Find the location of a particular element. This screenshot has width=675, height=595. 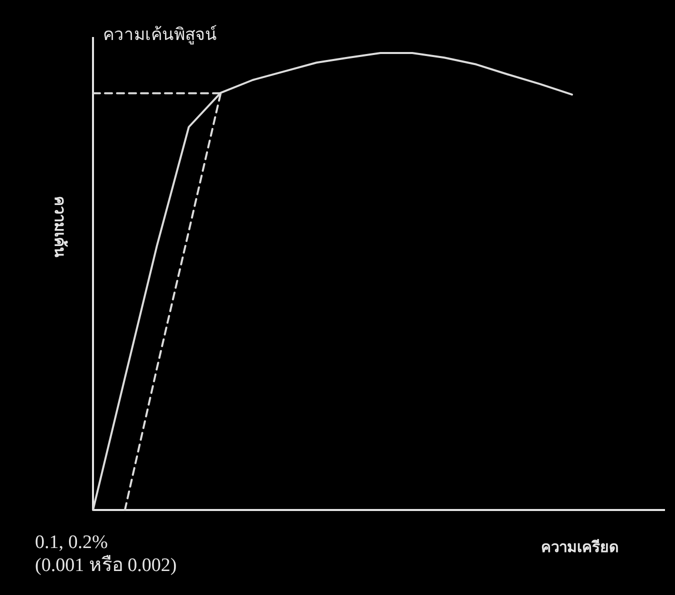

annotation: ความเค้นพิสูจน์ is located at coordinates (160, 34).